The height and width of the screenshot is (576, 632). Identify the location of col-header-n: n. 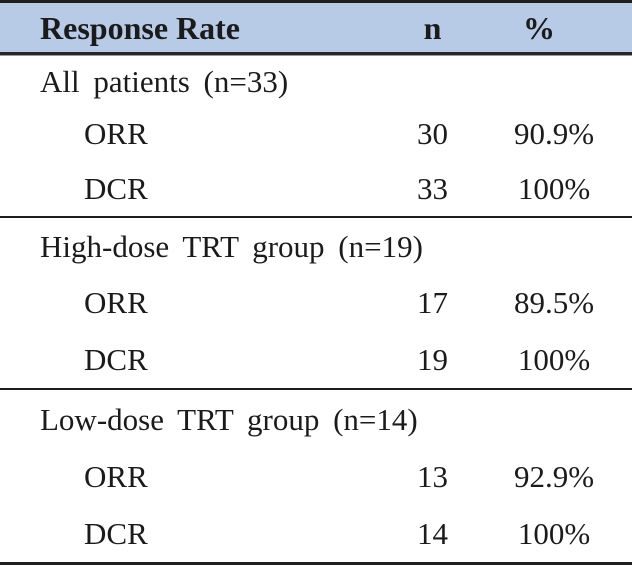
(432, 27).